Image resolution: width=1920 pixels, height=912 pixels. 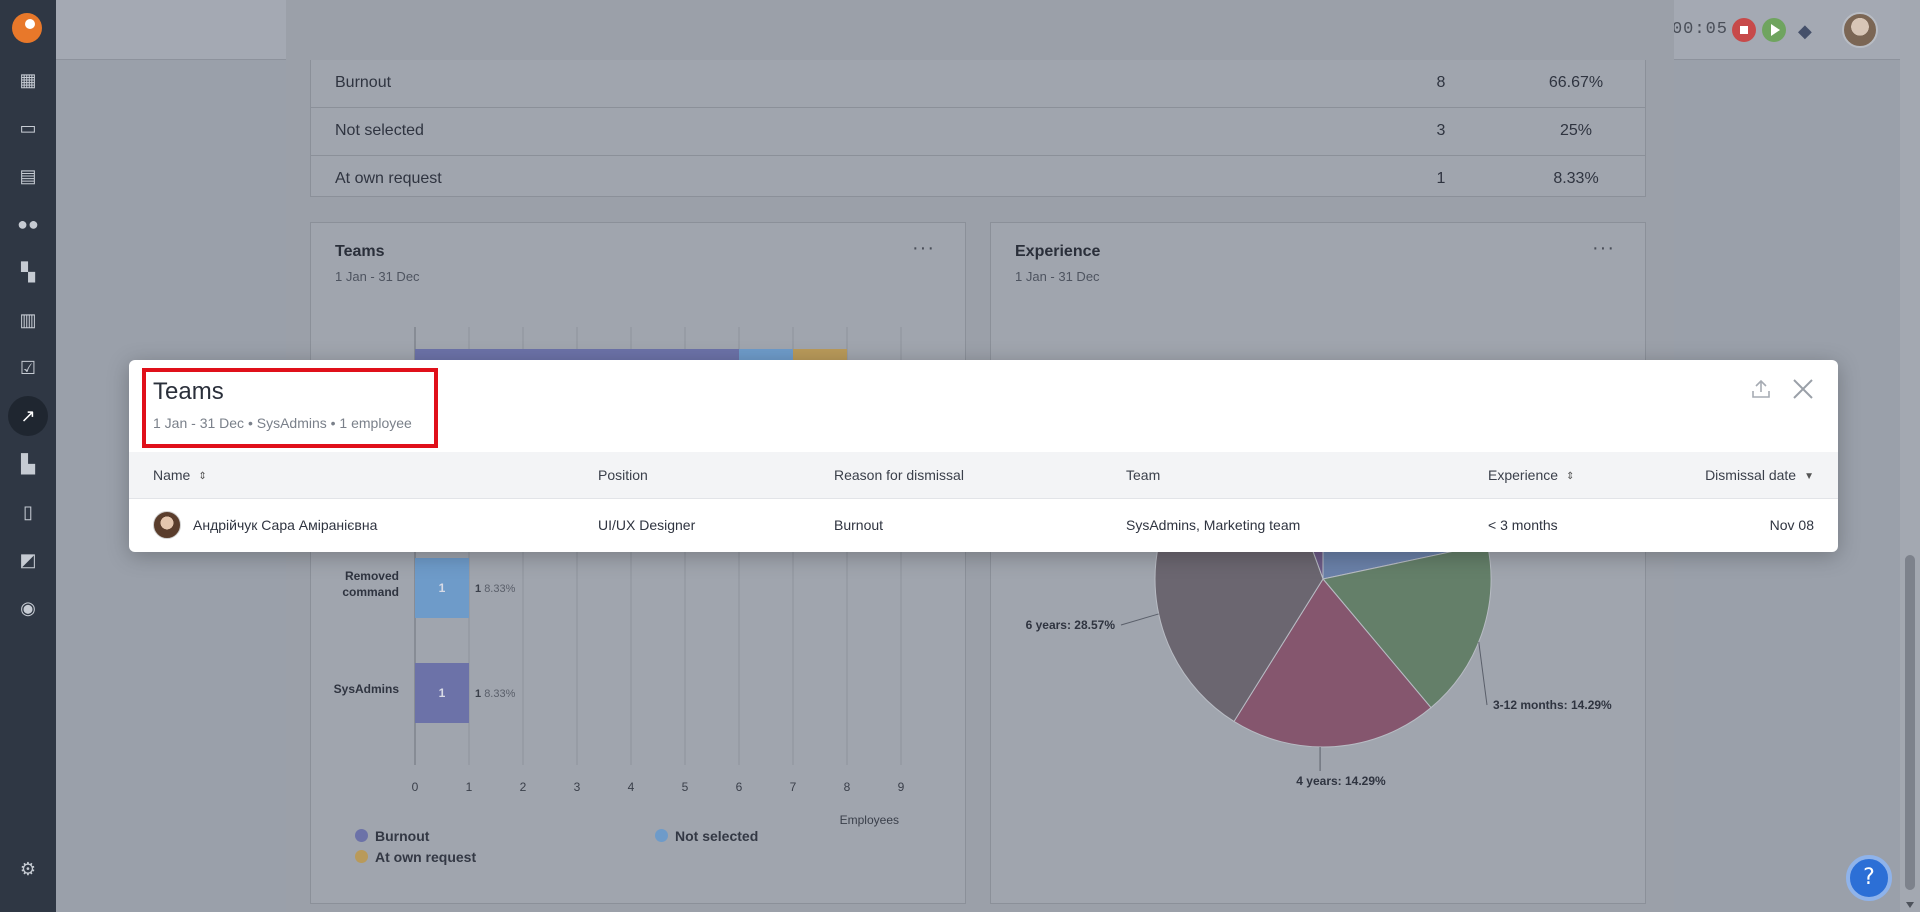 I want to click on x-tick-label: 8, so click(x=847, y=787).